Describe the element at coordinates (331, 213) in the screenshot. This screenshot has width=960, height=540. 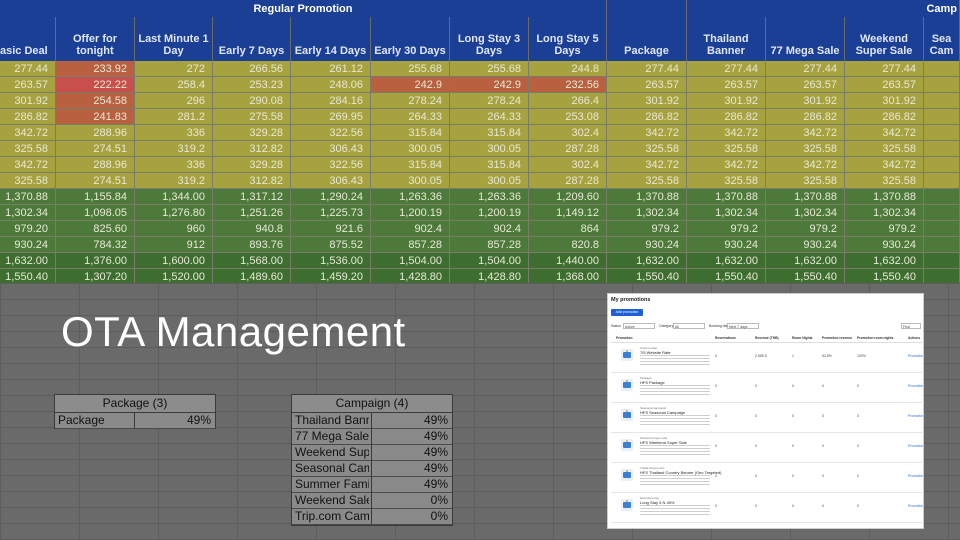
I see `table-cell: 1,225.73` at that location.